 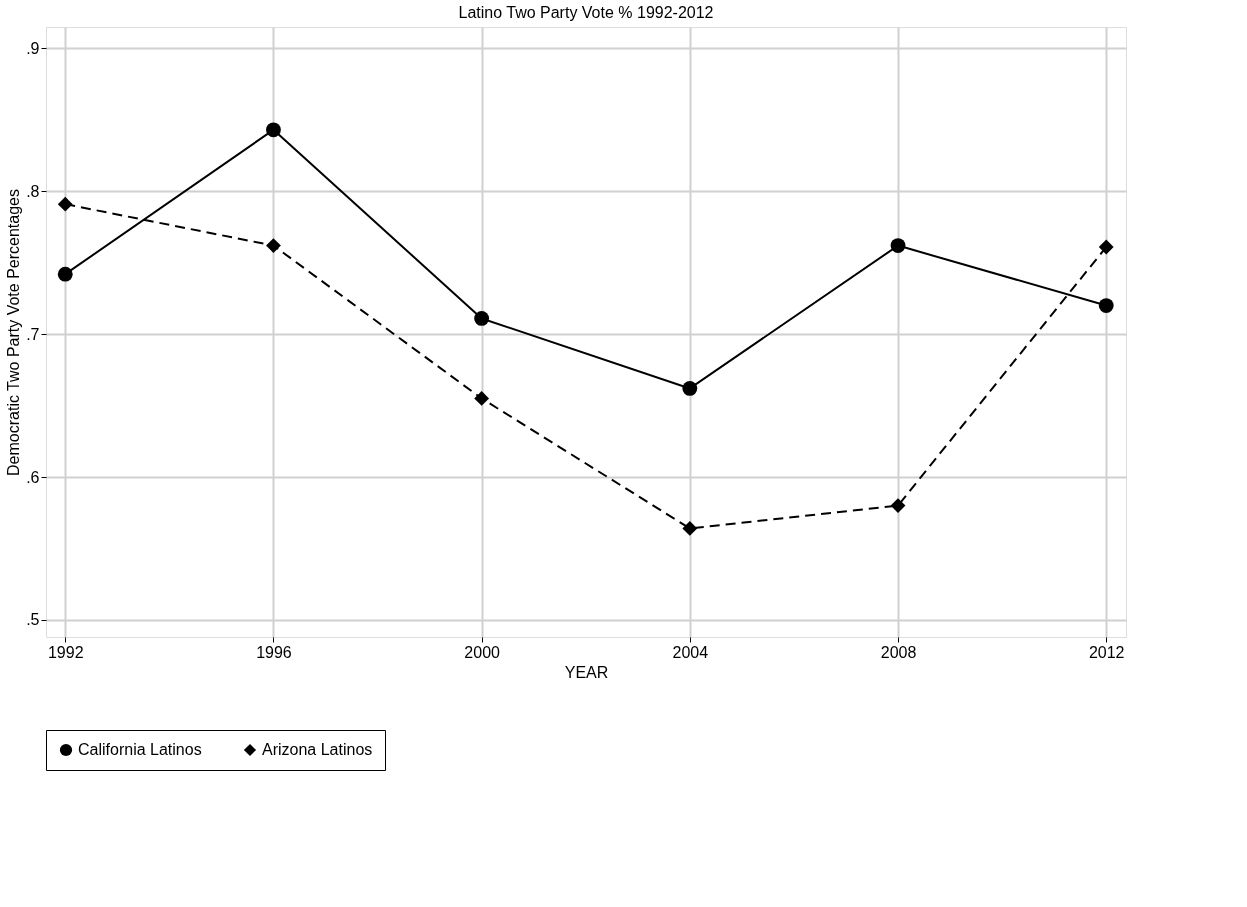 What do you see at coordinates (33, 48) in the screenshot?
I see `y-tick-label: .9` at bounding box center [33, 48].